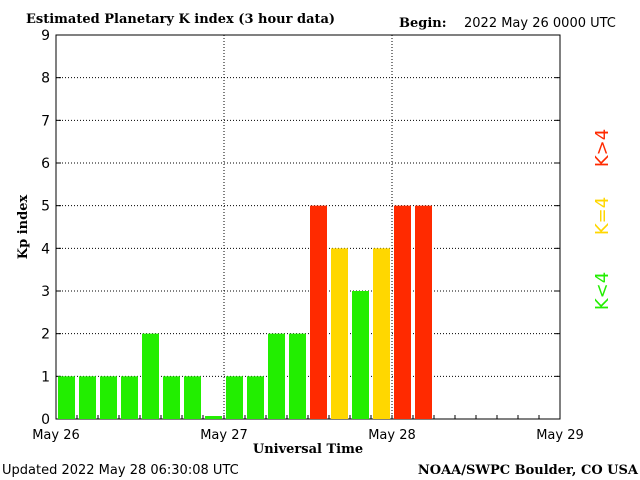 The width and height of the screenshot is (640, 480). What do you see at coordinates (56, 435) in the screenshot?
I see `x-tick-label: May 26` at bounding box center [56, 435].